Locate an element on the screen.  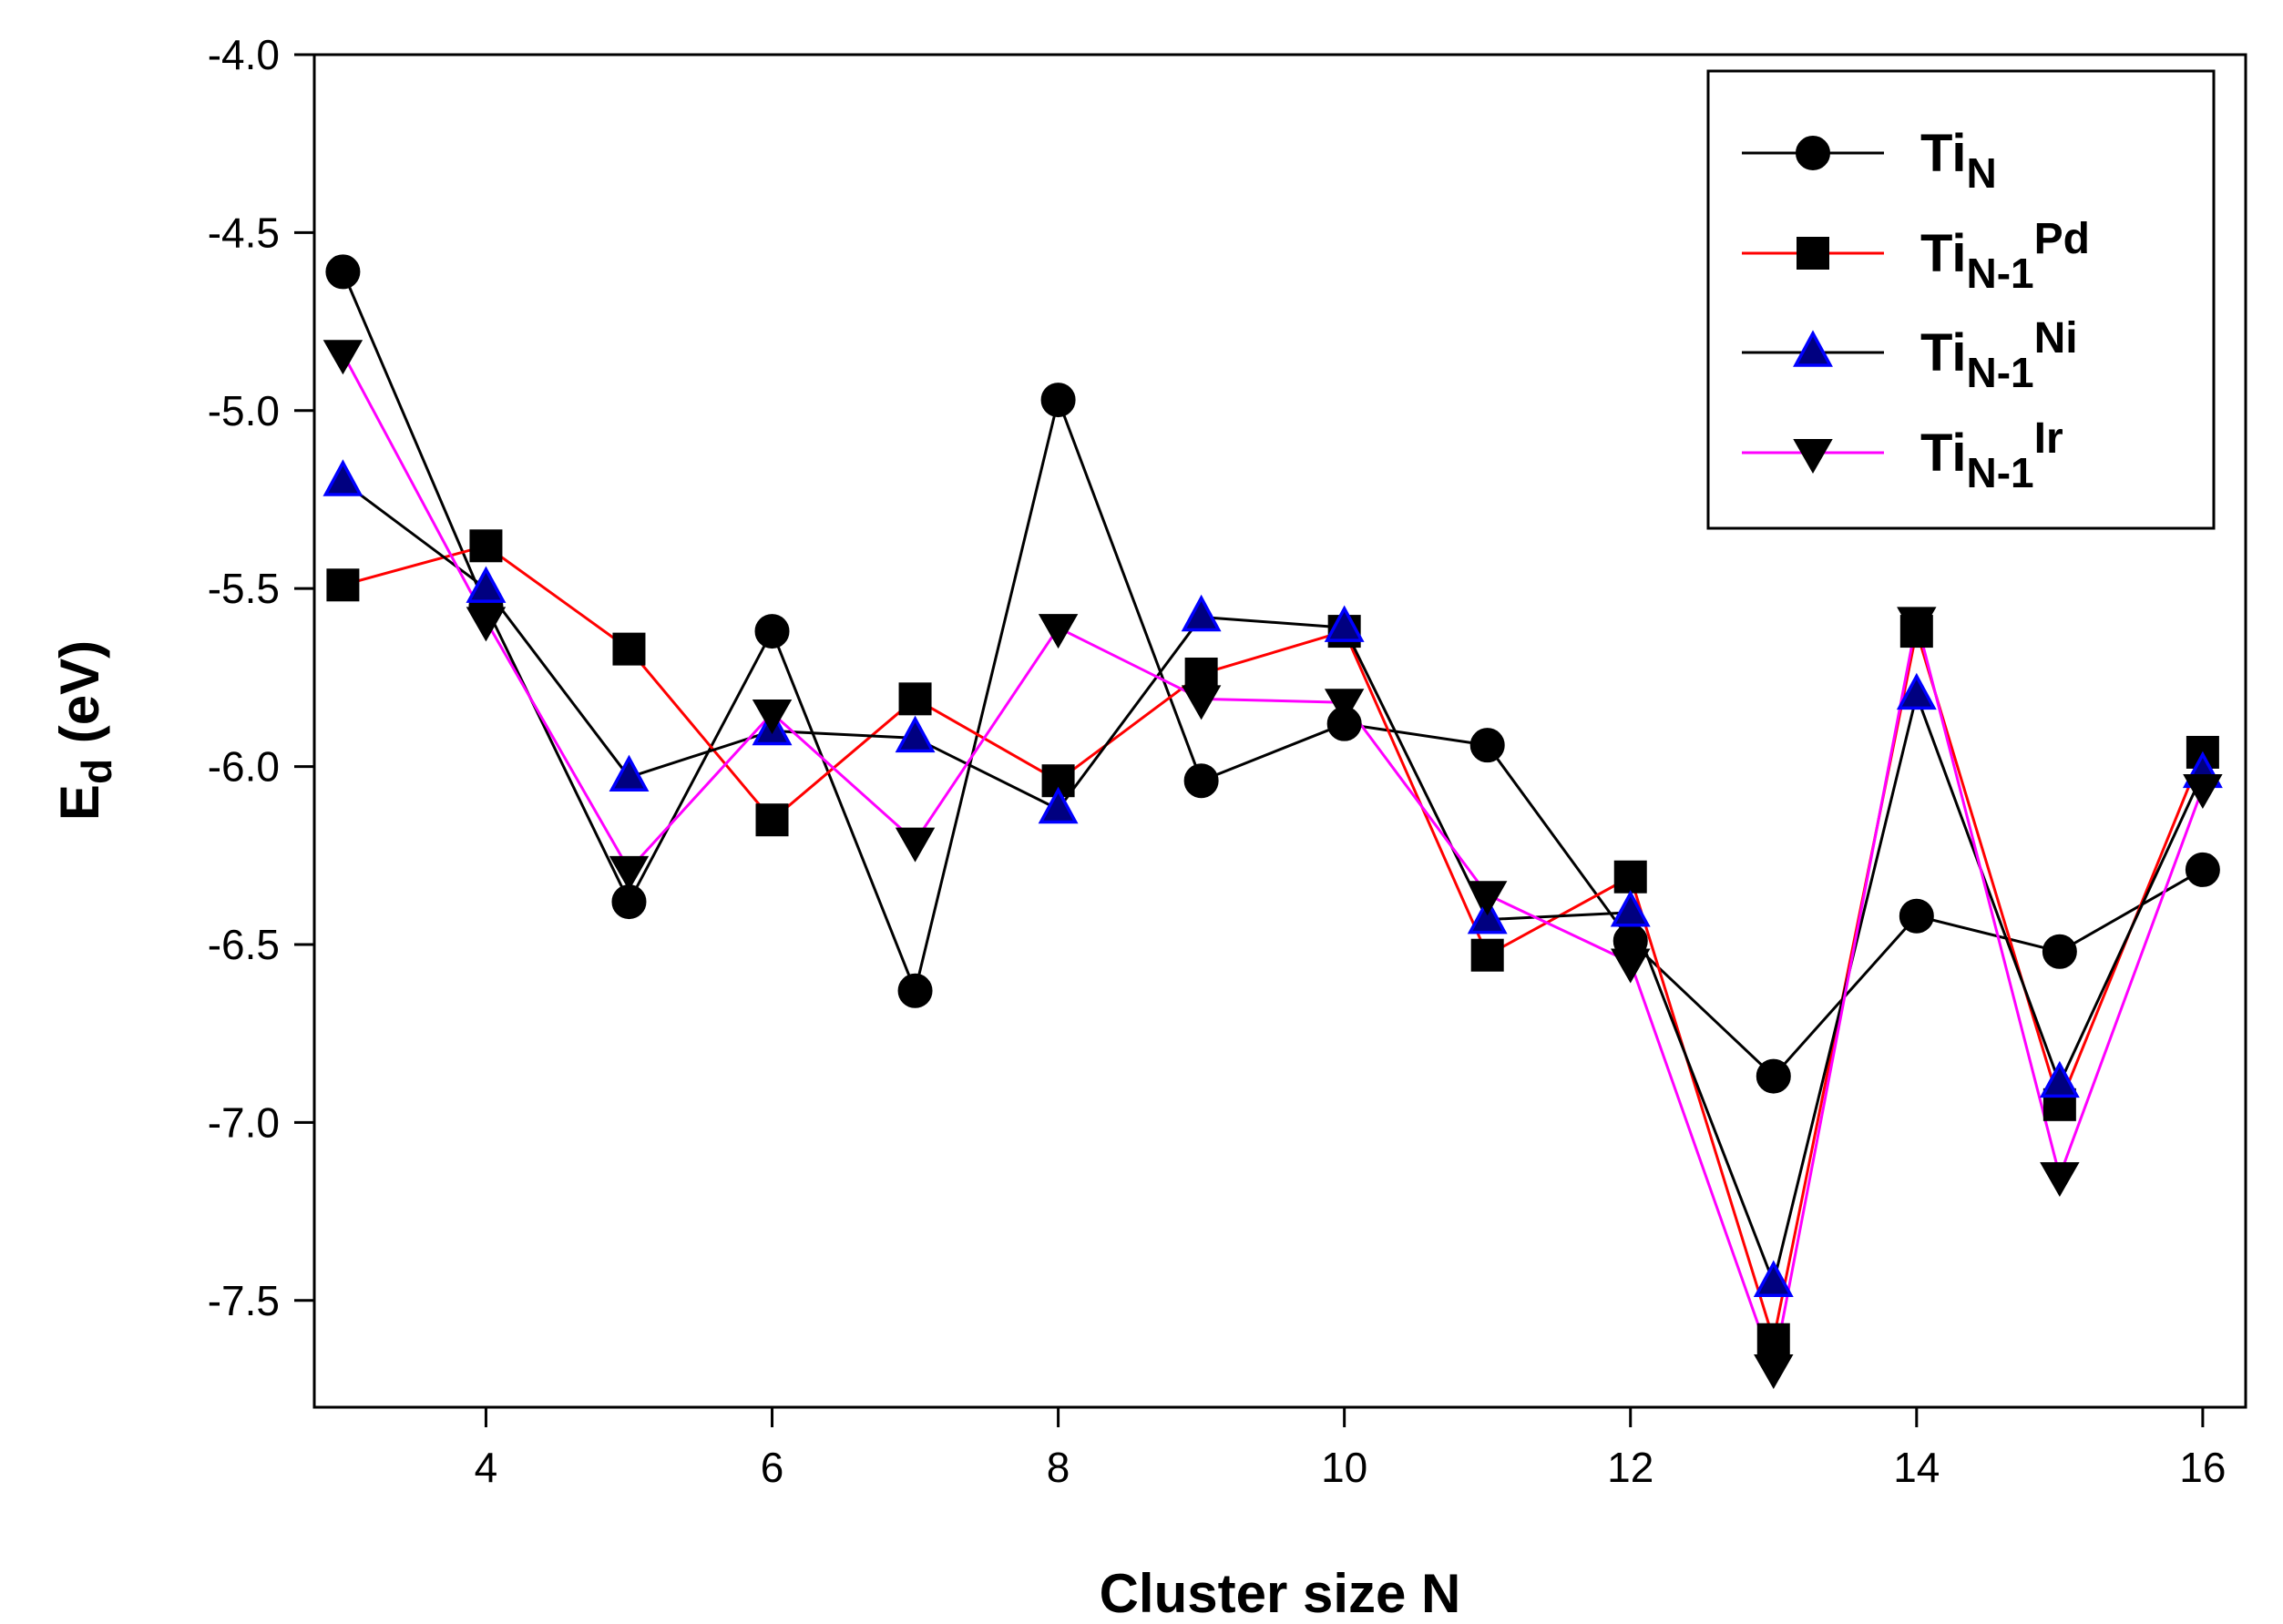
legend-label-sub: N is located at coordinates (1982, 173).